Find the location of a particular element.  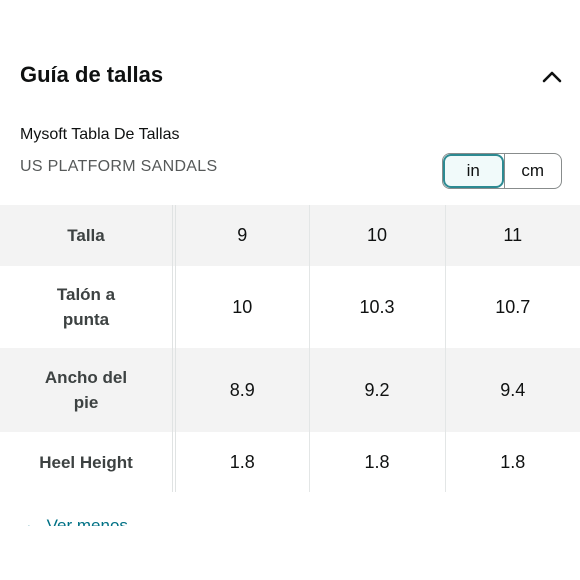

see-less-label: Ver menos is located at coordinates (87, 521).